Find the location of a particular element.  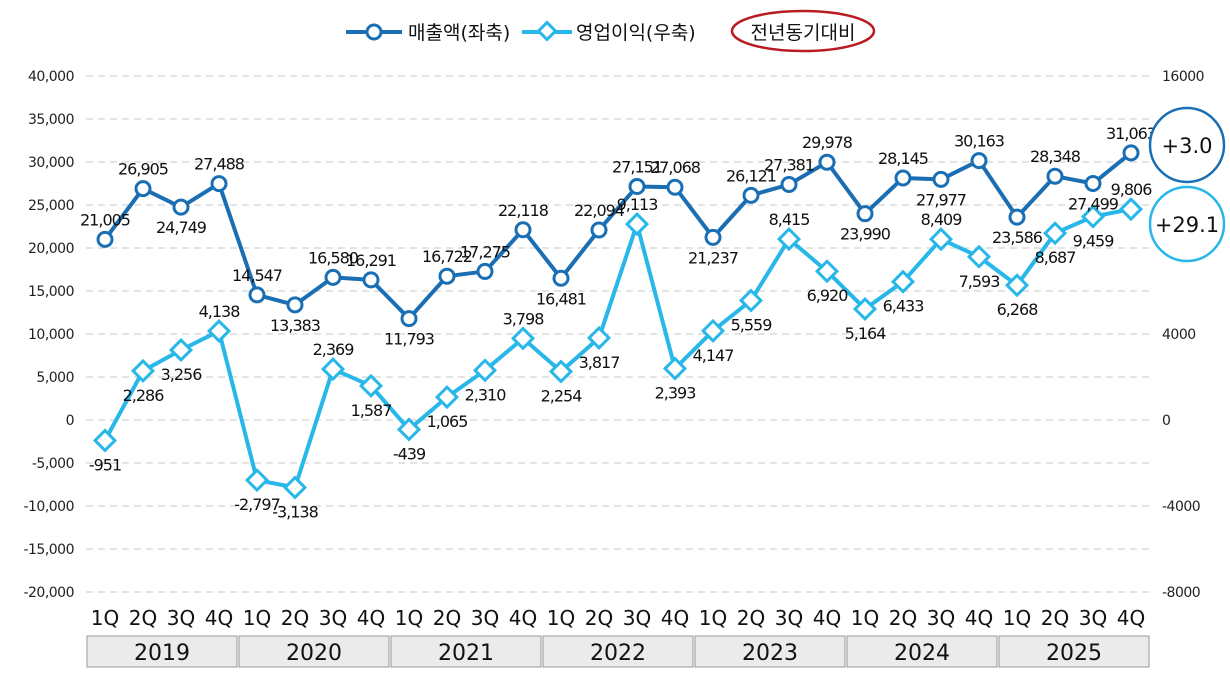

yoy-badge-label: +29.1 is located at coordinates (1187, 225).